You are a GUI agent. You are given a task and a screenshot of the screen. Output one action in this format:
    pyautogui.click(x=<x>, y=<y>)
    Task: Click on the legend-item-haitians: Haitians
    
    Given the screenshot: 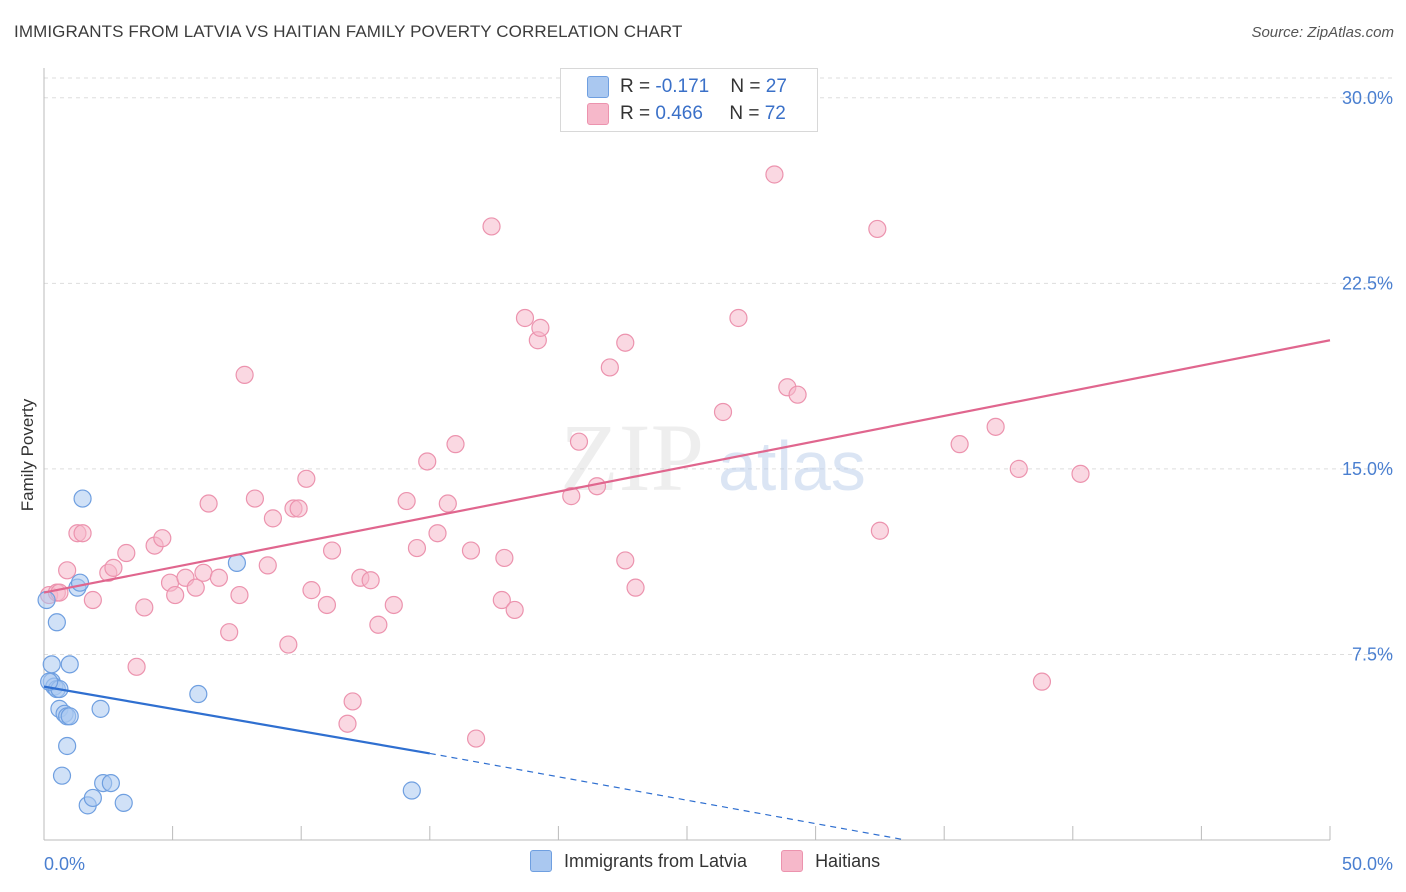 What is the action you would take?
    pyautogui.click(x=830, y=861)
    